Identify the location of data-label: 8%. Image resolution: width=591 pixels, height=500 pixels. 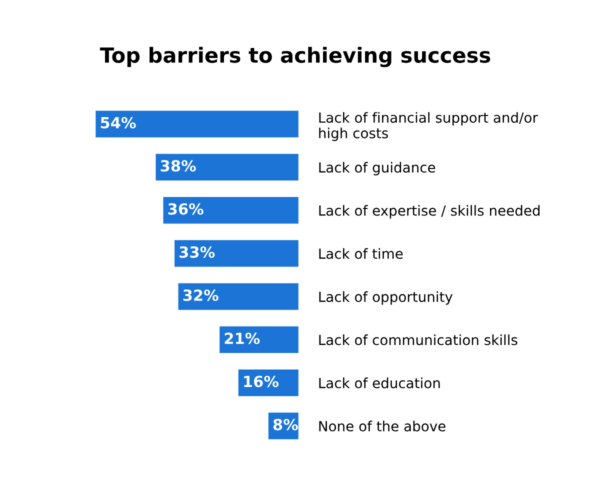
(285, 424).